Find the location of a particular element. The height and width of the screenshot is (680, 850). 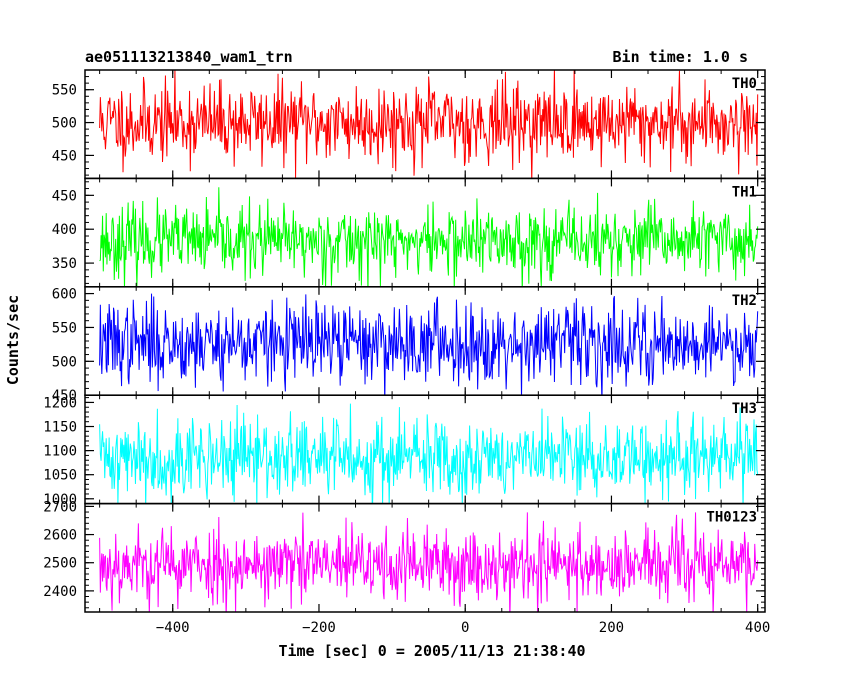

y-tick-label: 2600 is located at coordinates (60, 536).